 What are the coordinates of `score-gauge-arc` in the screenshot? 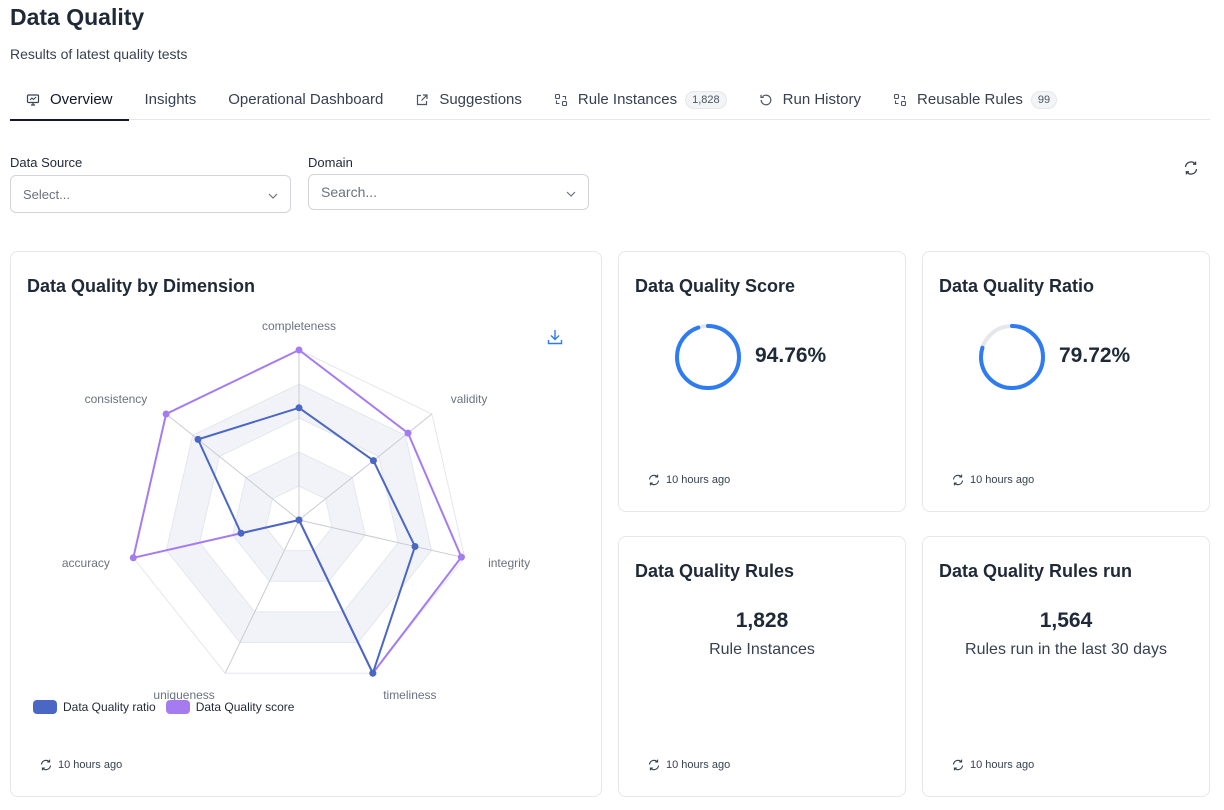 It's located at (708, 357).